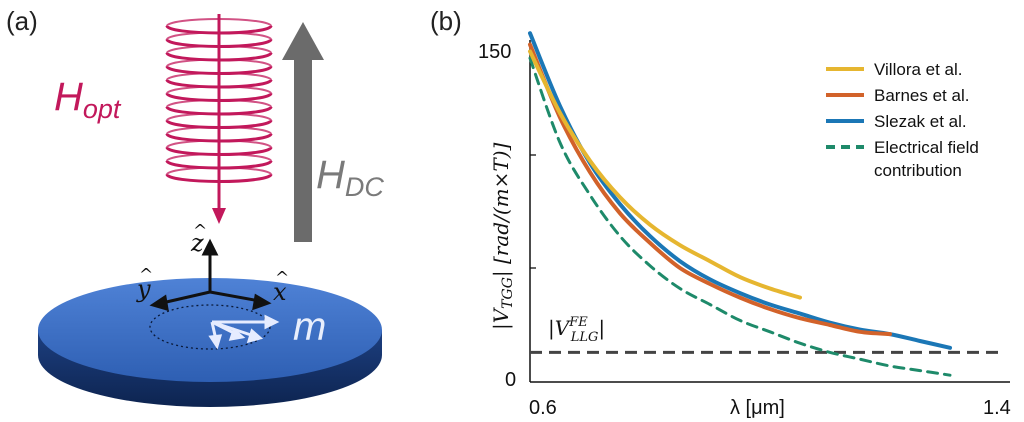 The image size is (1024, 422). What do you see at coordinates (997, 408) in the screenshot?
I see `x-tick-1.4: 1.4` at bounding box center [997, 408].